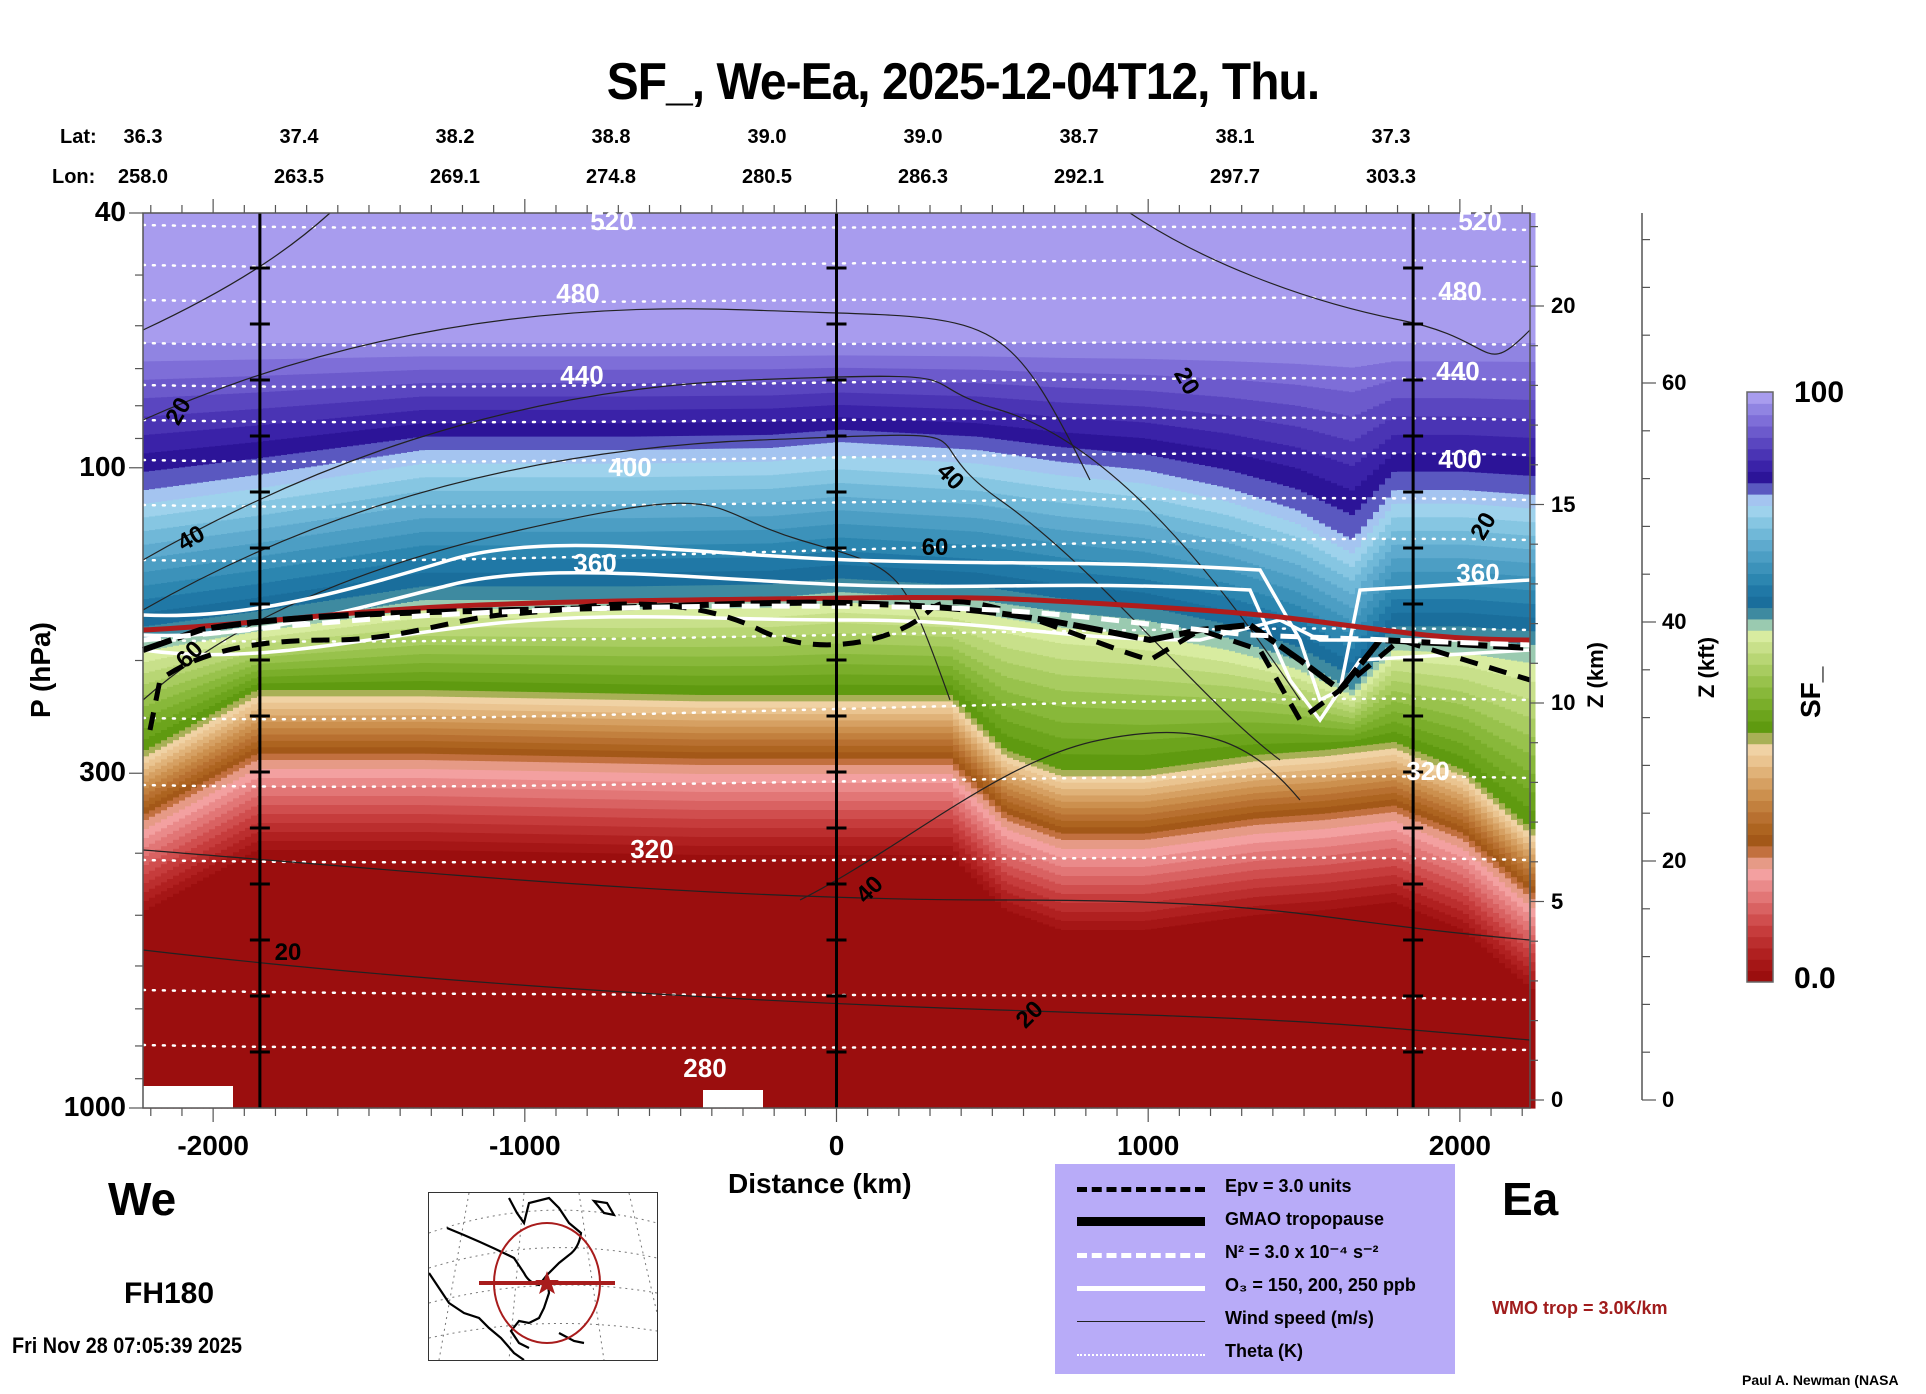 The width and height of the screenshot is (1926, 1394). Describe the element at coordinates (143, 177) in the screenshot. I see `lon-value: 258.0` at that location.